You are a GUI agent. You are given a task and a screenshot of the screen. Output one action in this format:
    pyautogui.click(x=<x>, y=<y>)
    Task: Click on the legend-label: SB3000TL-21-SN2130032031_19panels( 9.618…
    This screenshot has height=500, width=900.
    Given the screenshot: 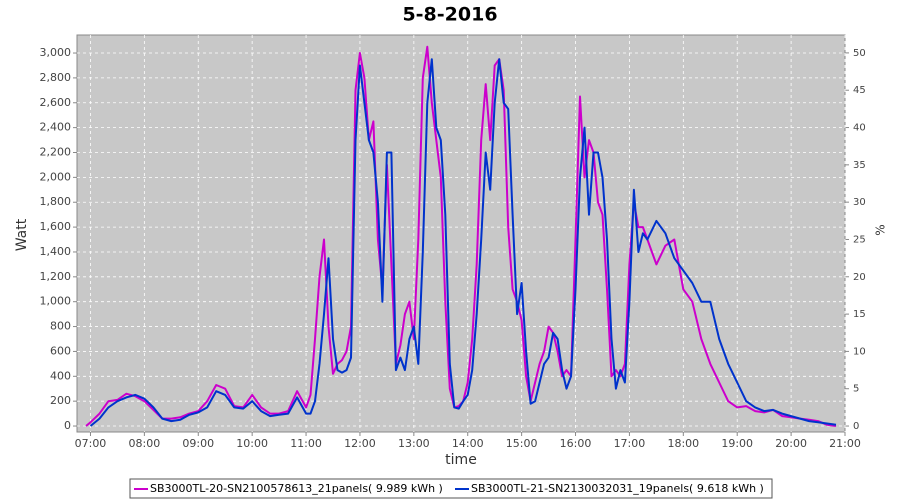 What is the action you would take?
    pyautogui.click(x=617, y=488)
    